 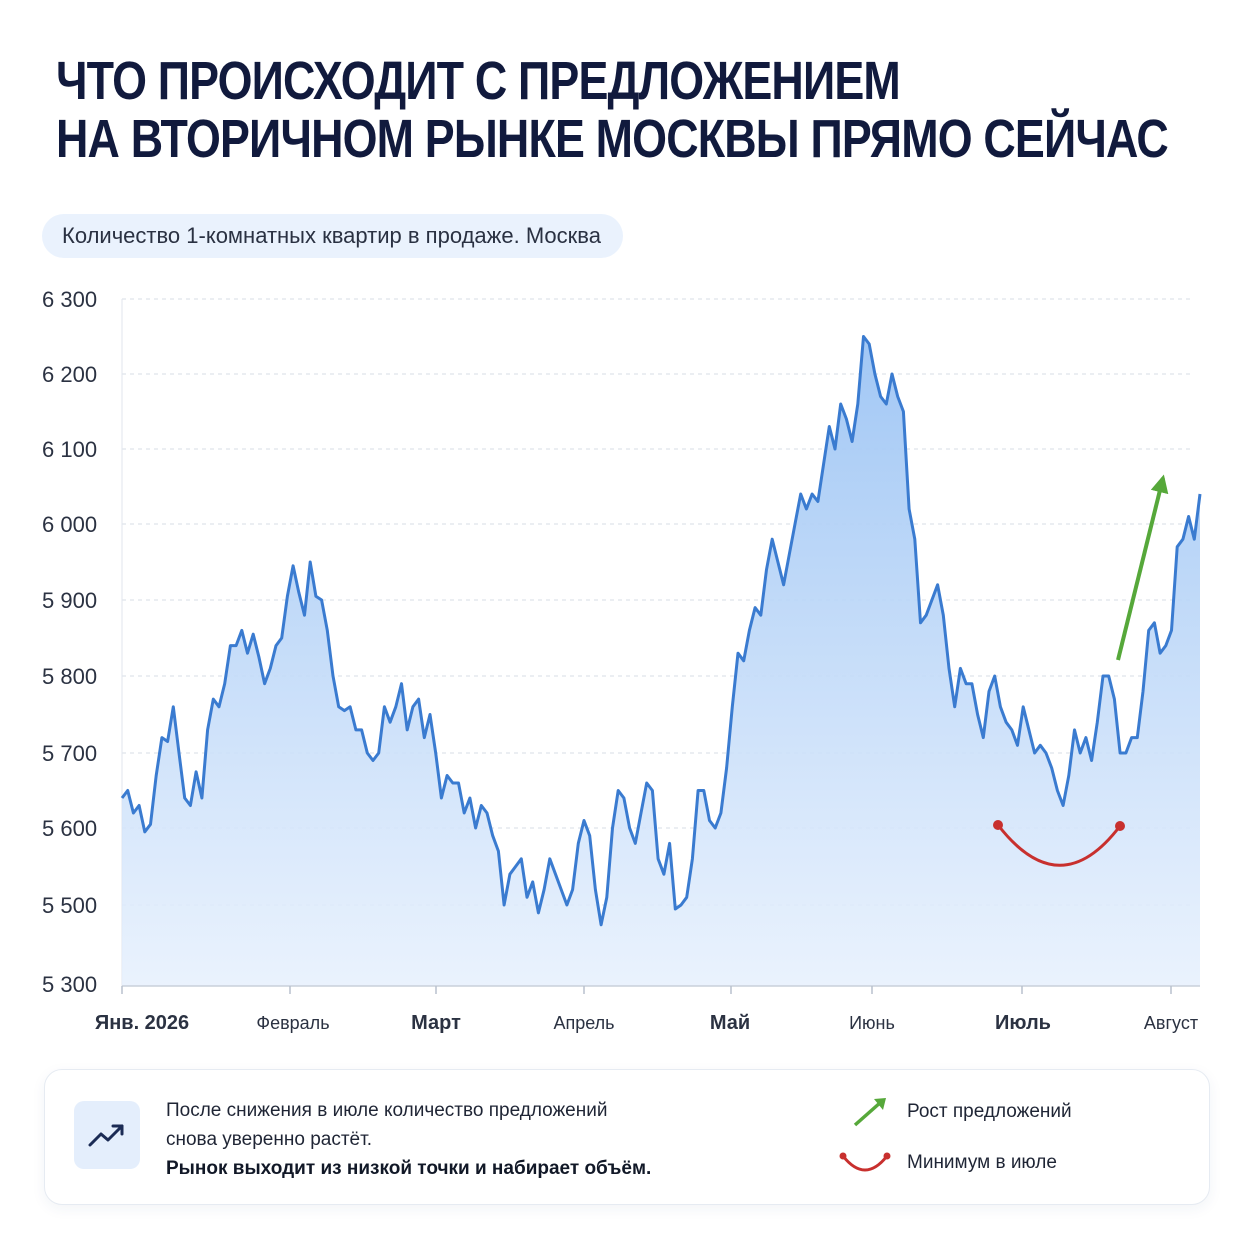 What do you see at coordinates (107, 1135) in the screenshot?
I see `trend-up-icon` at bounding box center [107, 1135].